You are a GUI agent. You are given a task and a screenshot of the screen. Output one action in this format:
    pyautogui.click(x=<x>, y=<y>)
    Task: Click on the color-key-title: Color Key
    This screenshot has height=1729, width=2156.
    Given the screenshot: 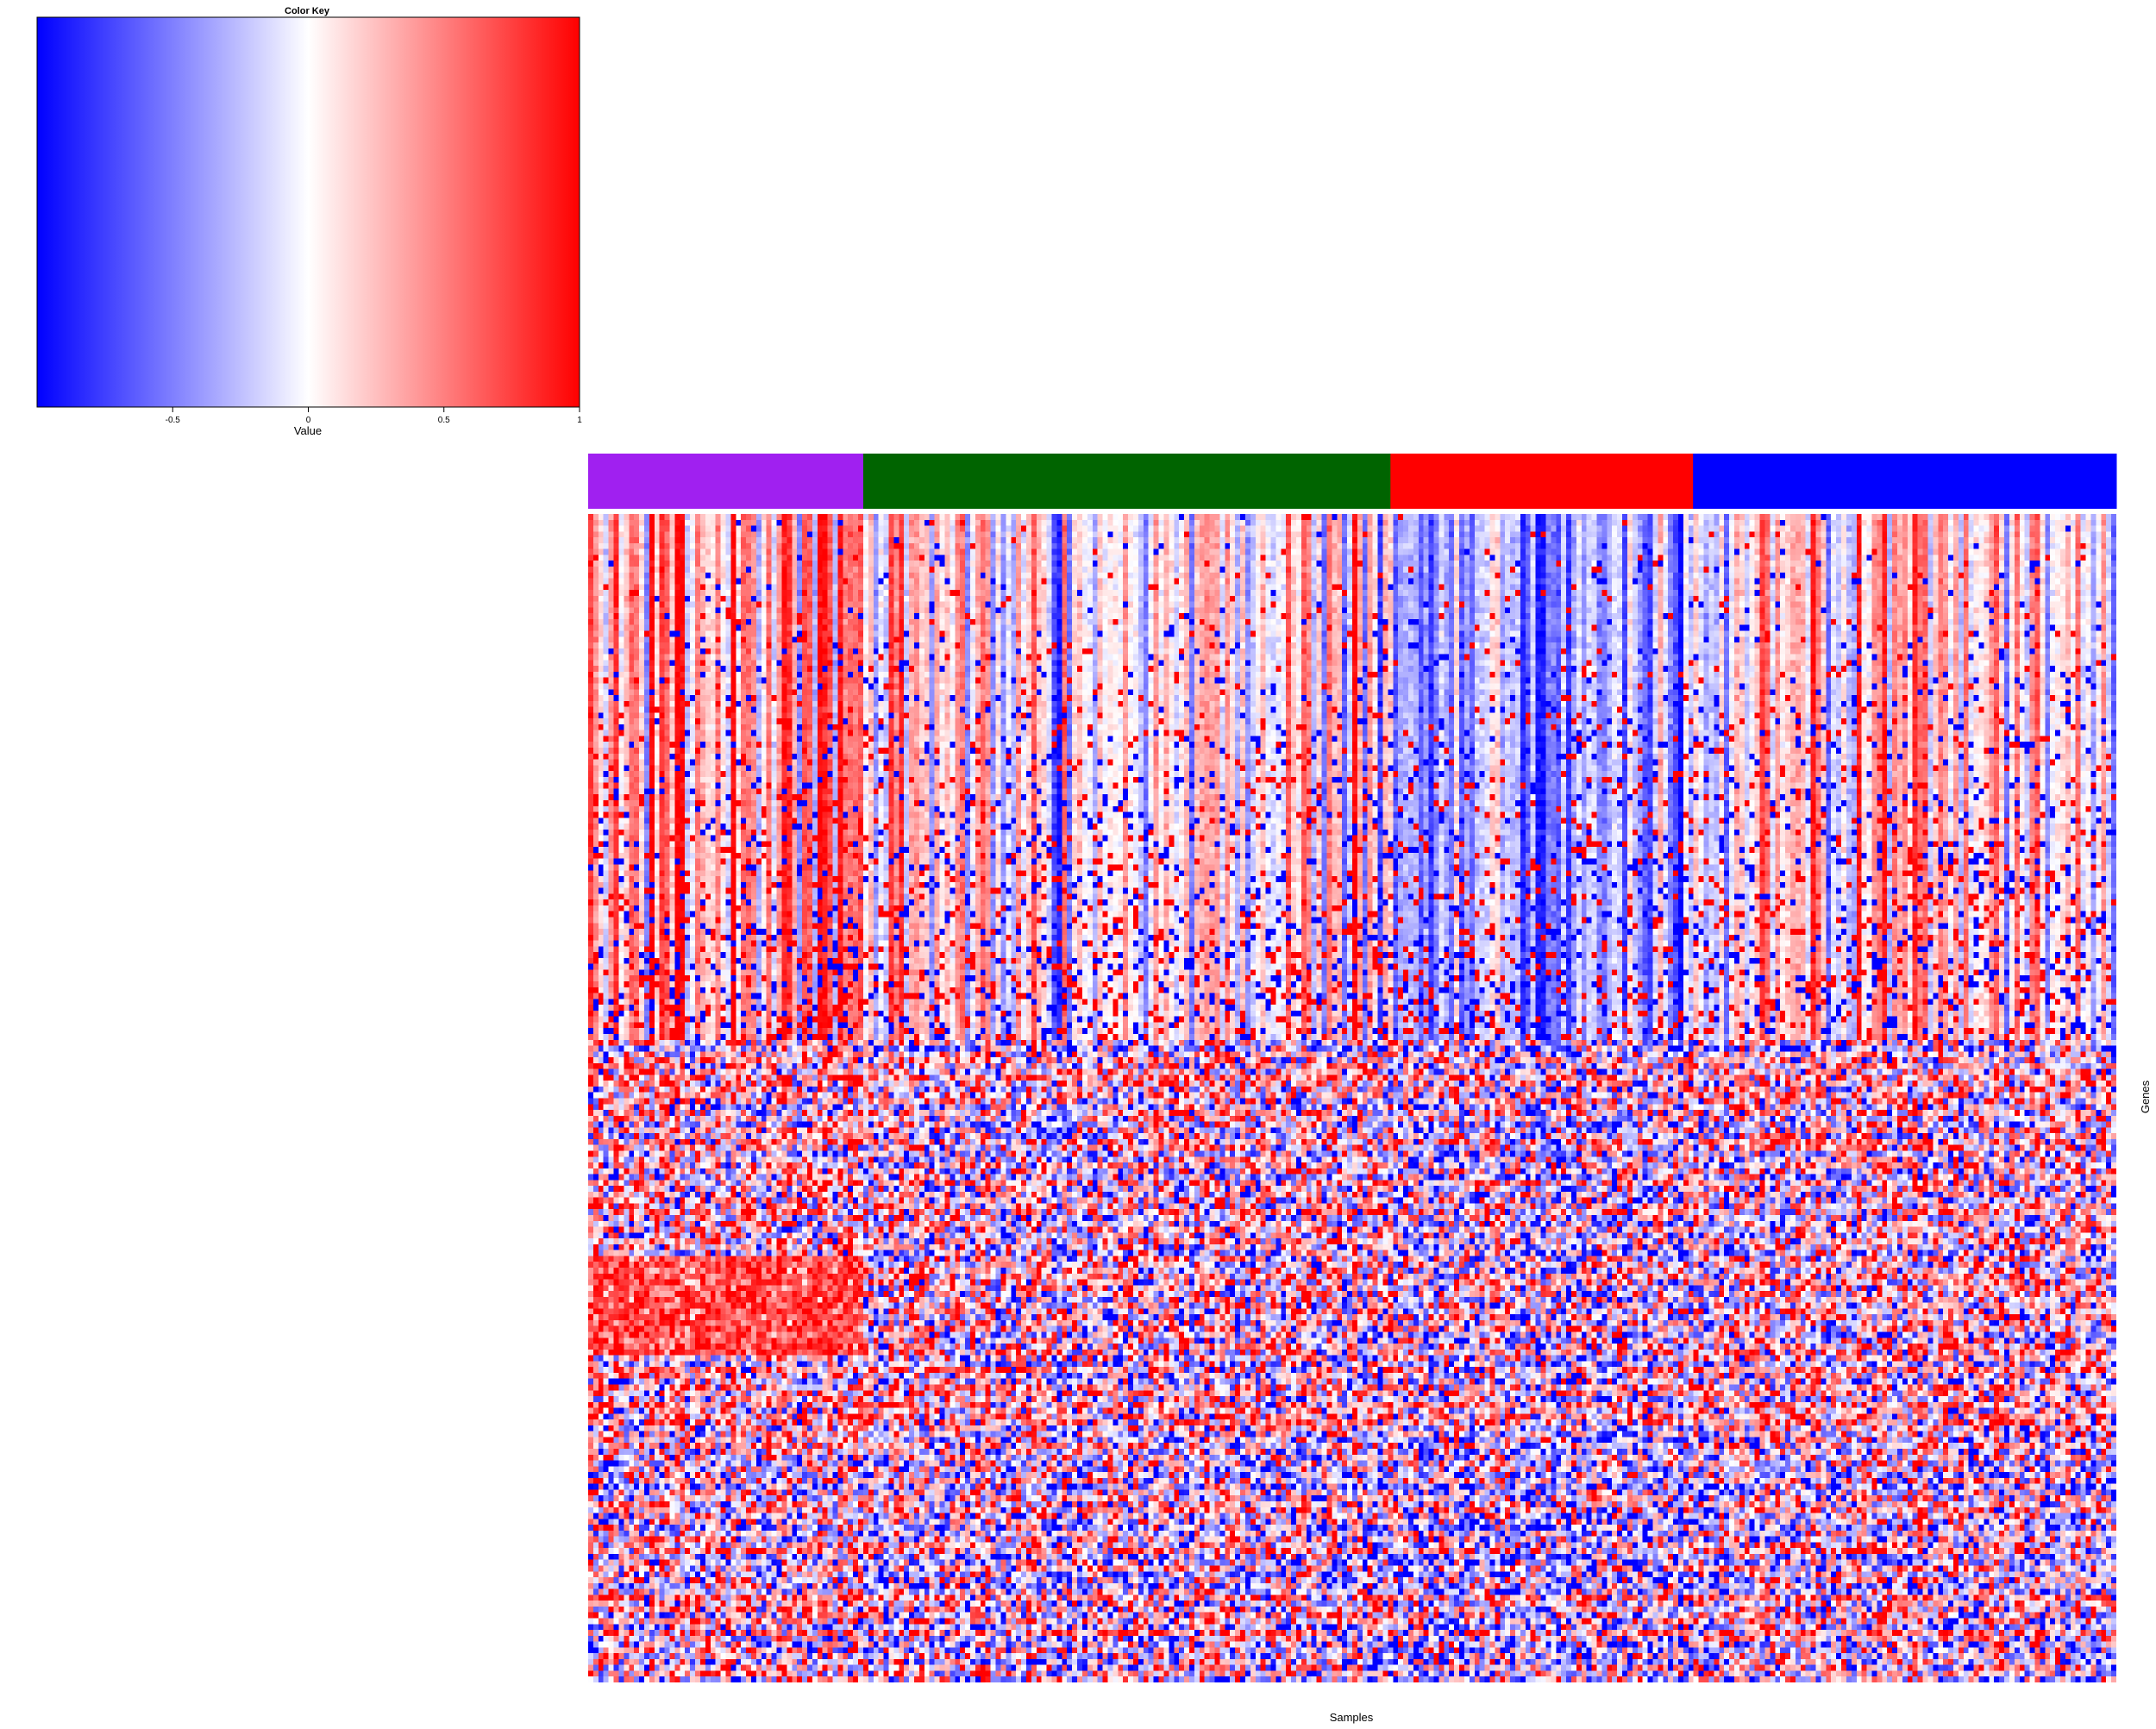 What is the action you would take?
    pyautogui.click(x=307, y=11)
    